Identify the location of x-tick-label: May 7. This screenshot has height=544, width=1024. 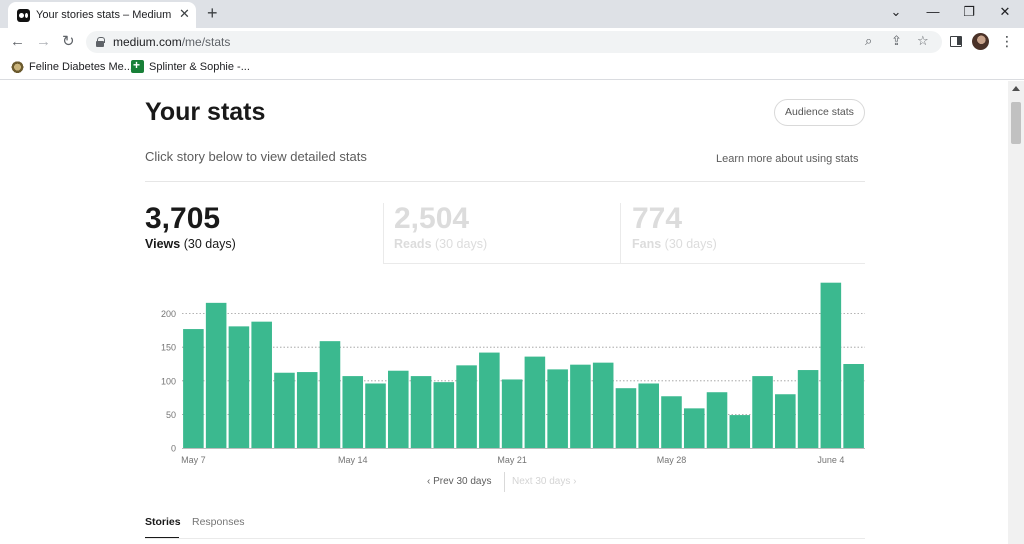
(193, 460).